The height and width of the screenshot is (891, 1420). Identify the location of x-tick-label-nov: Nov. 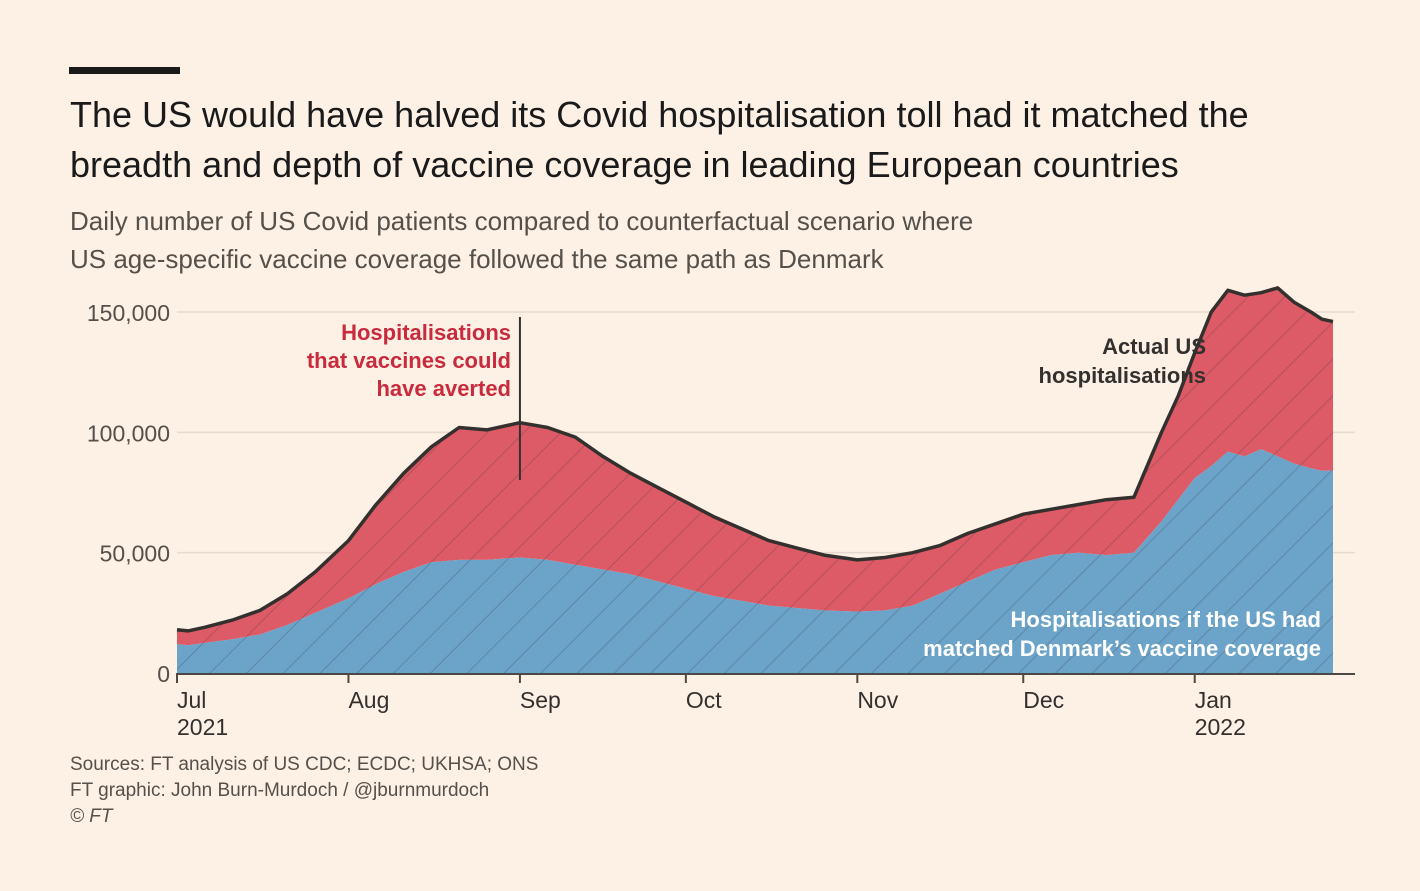
(877, 700).